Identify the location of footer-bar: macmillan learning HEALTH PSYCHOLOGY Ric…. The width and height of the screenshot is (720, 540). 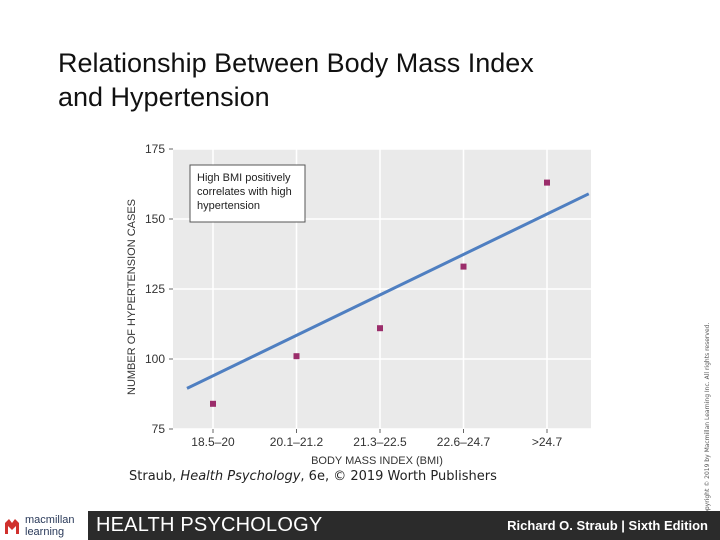
(360, 525).